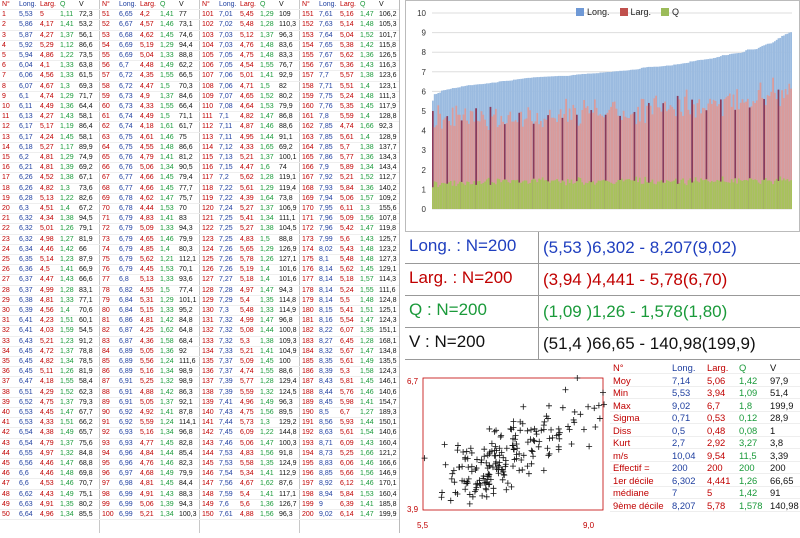  I want to click on sheet-cell: 7,11, so click(226, 137).